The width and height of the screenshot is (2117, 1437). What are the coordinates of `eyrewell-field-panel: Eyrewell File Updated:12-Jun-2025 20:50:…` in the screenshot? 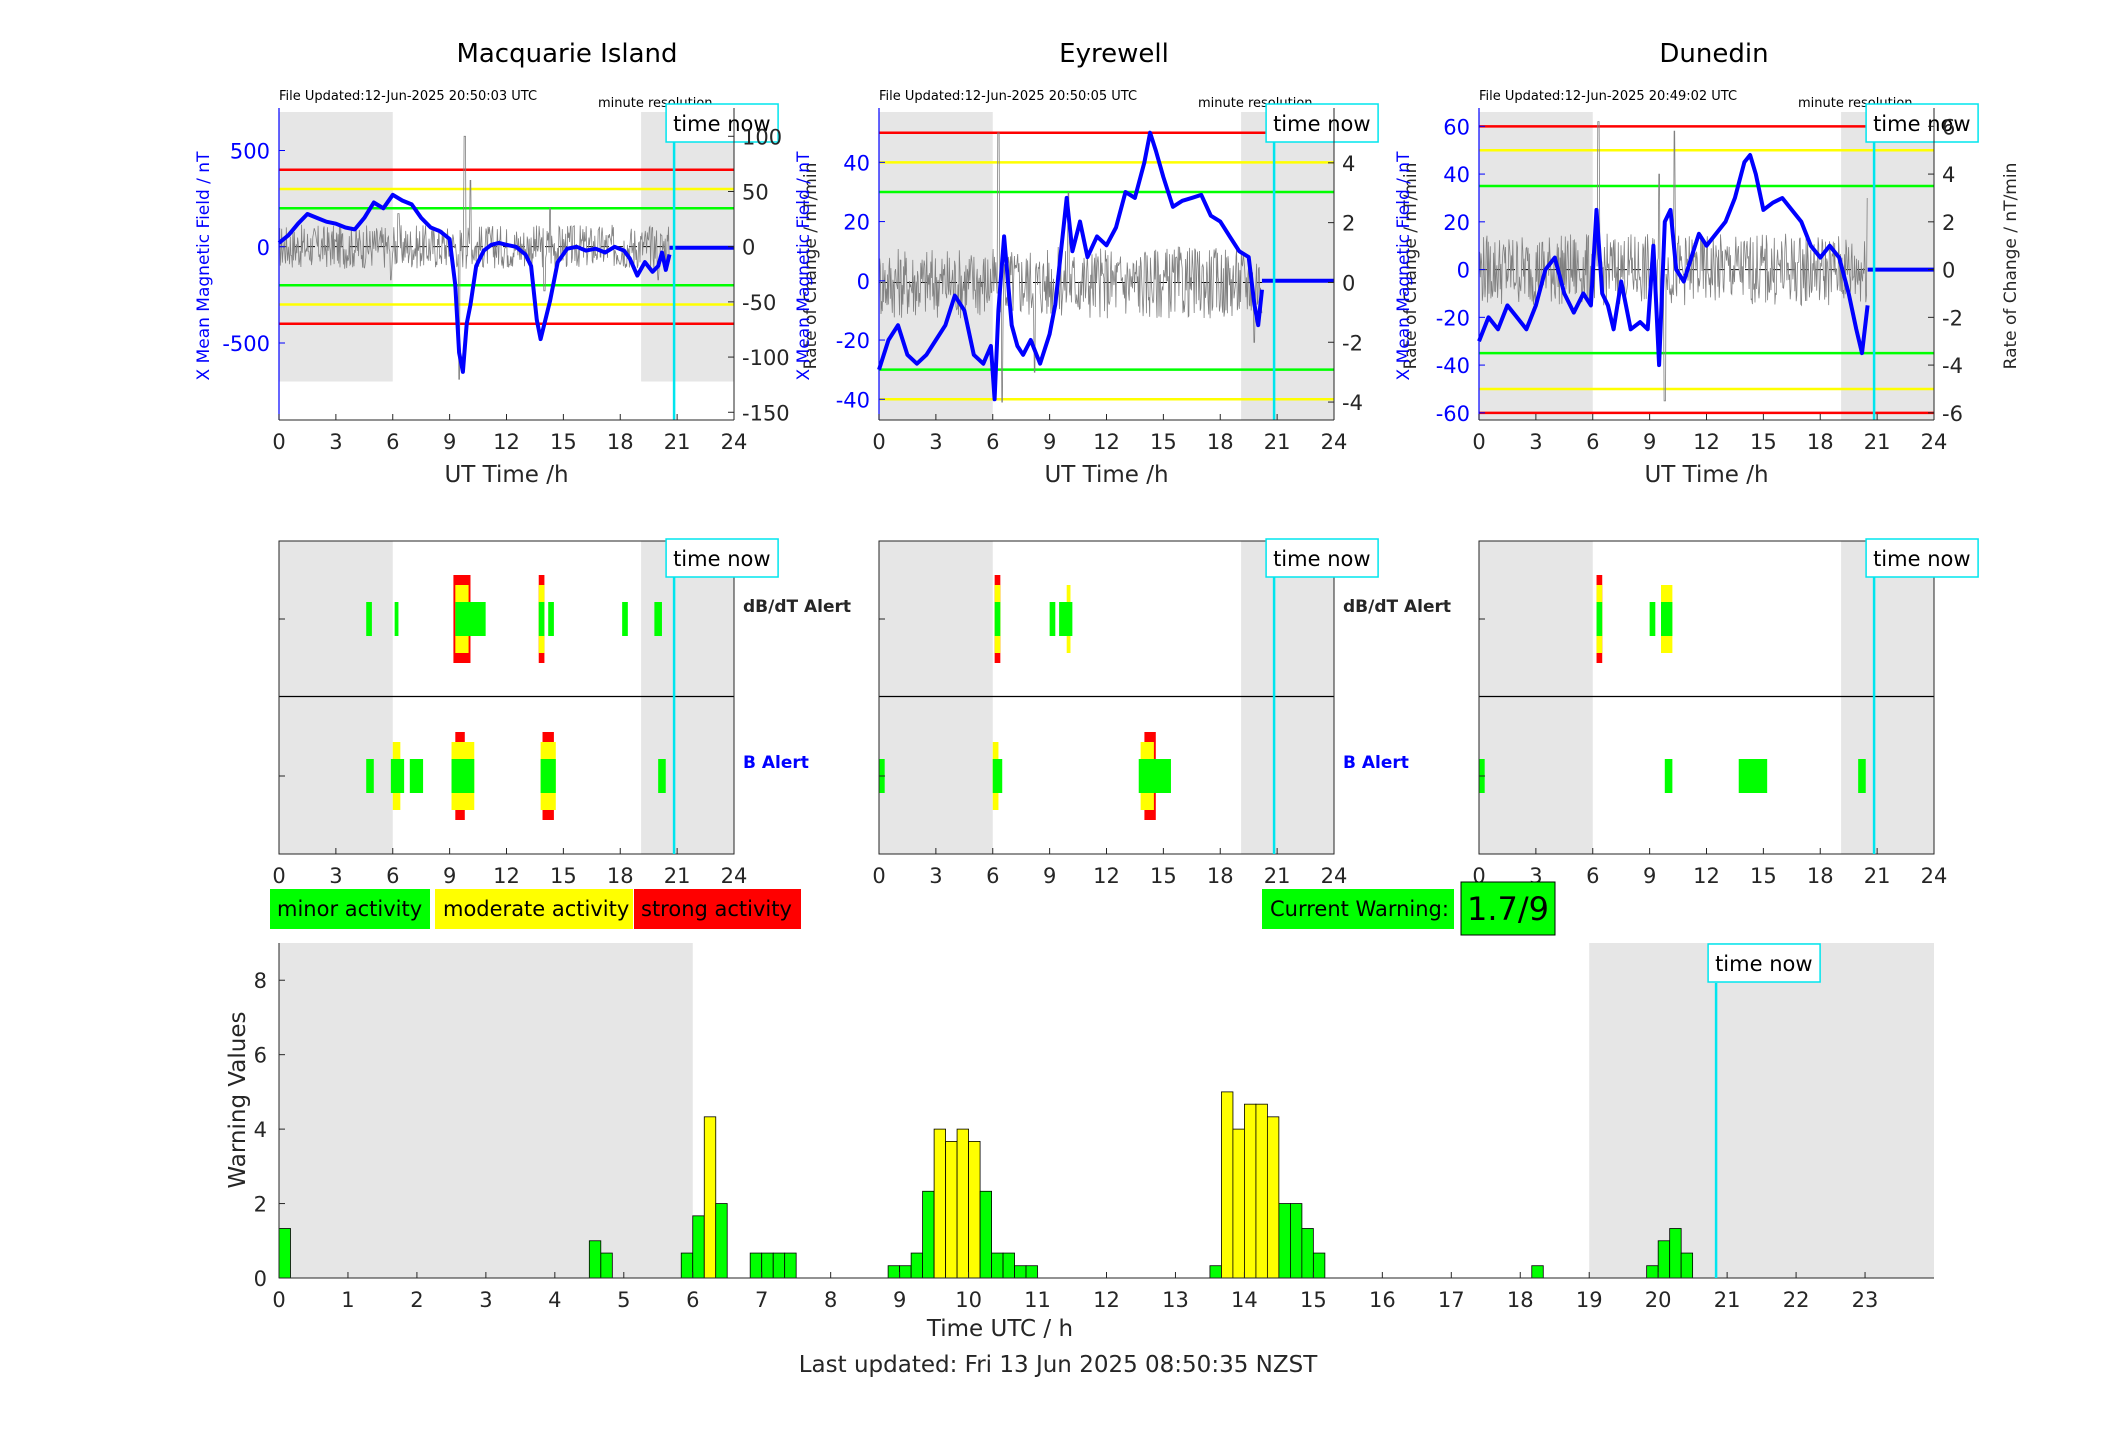 It's located at (1107, 263).